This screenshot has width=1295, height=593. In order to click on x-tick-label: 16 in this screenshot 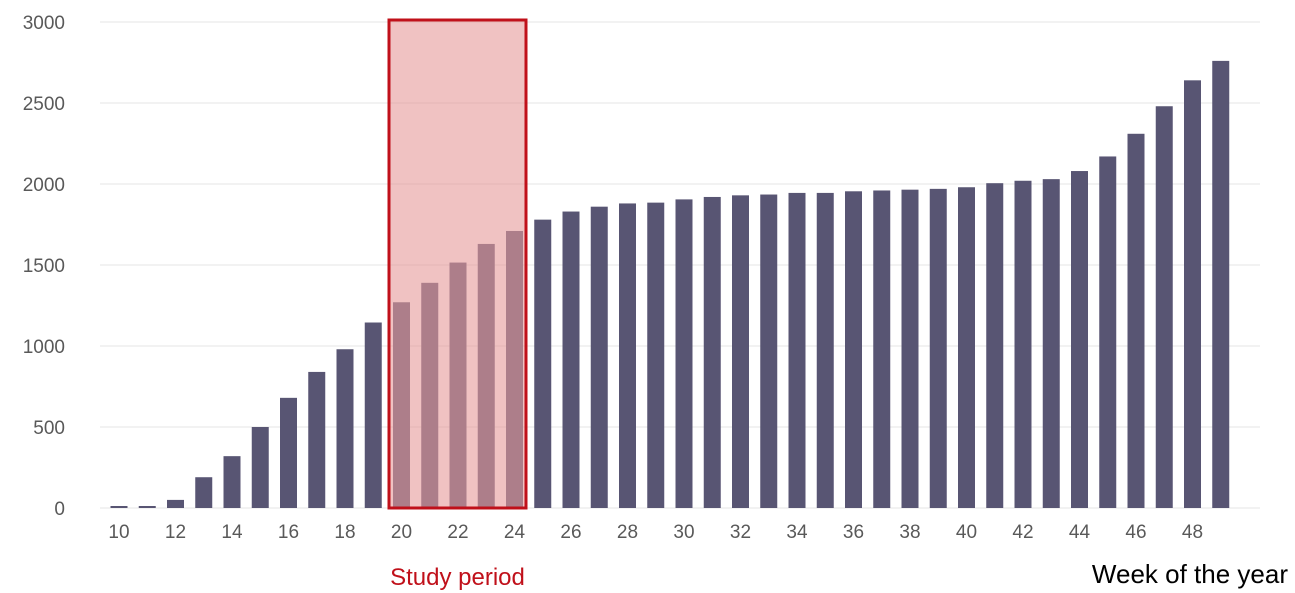, I will do `click(288, 532)`.